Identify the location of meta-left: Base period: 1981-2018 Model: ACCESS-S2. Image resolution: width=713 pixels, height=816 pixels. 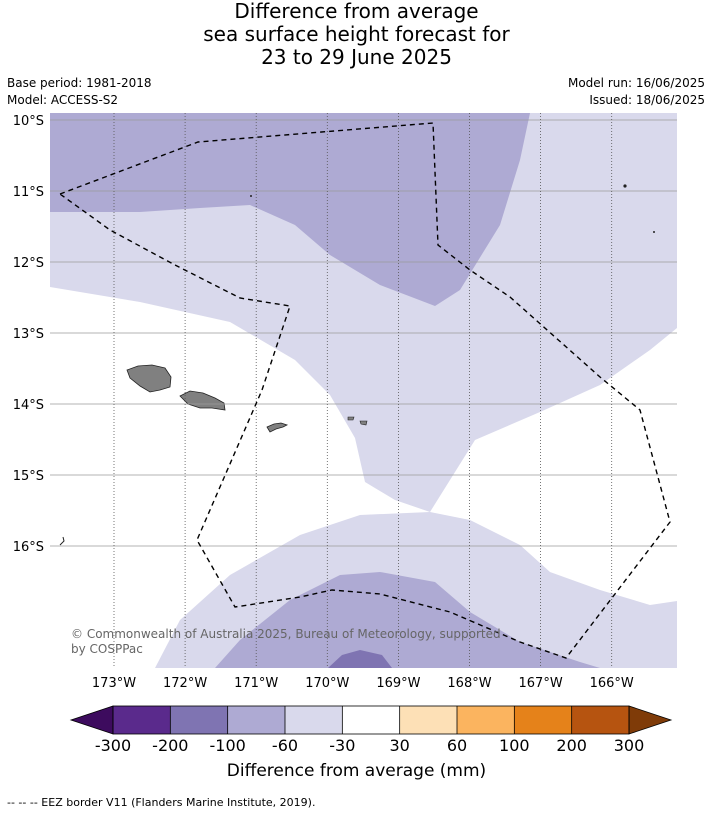
(79, 92).